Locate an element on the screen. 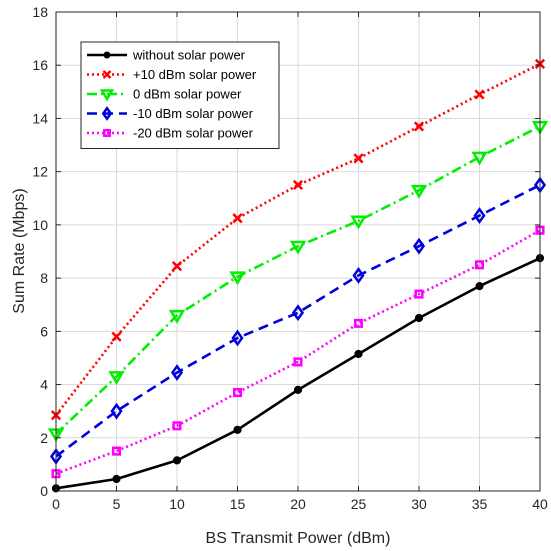  y-tick-label: 4 is located at coordinates (44, 385).